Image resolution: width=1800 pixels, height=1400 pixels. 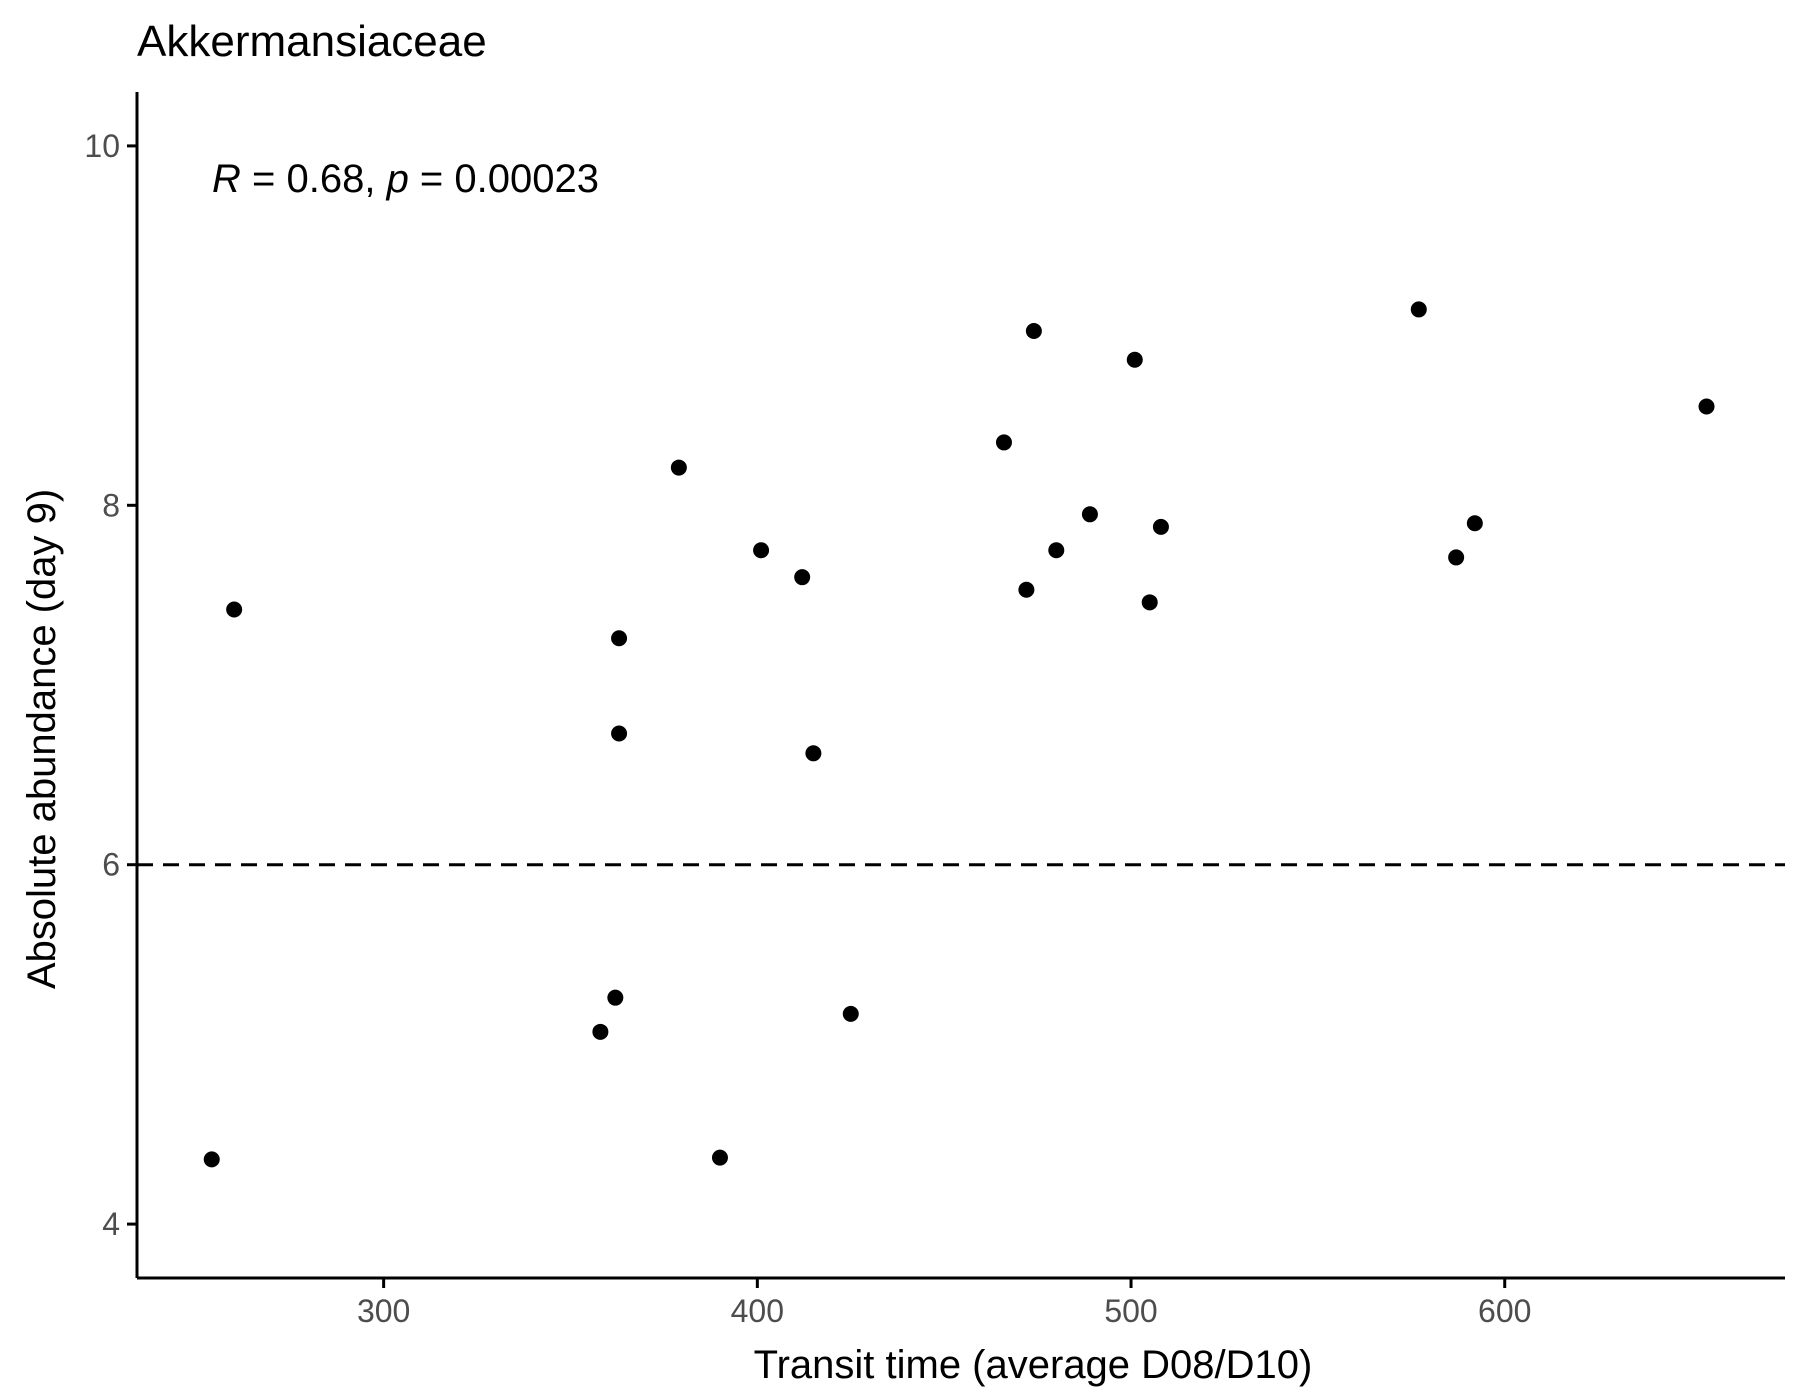 I want to click on x-tick-label: 600, so click(x=1504, y=1311).